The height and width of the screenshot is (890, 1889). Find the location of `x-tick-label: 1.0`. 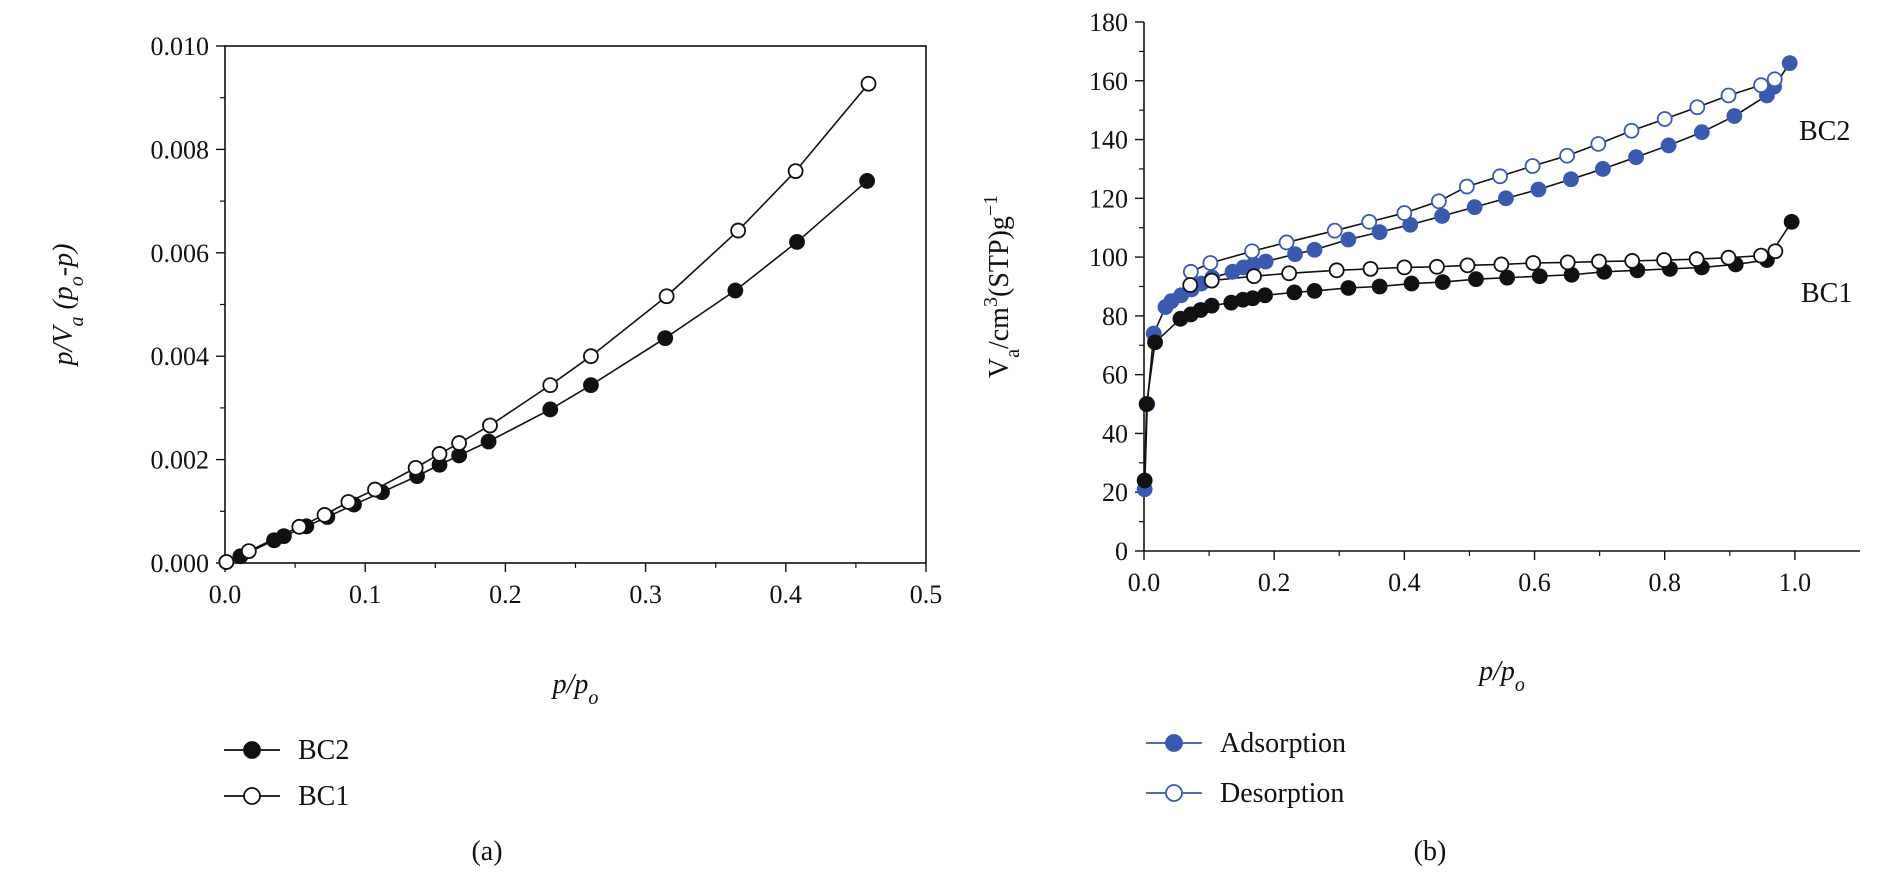

x-tick-label: 1.0 is located at coordinates (1795, 582).